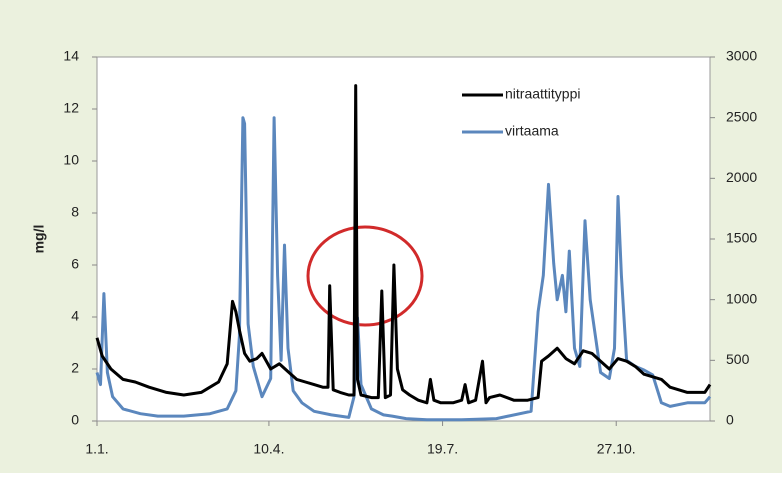  I want to click on y-tick-label: 8, so click(75, 212).